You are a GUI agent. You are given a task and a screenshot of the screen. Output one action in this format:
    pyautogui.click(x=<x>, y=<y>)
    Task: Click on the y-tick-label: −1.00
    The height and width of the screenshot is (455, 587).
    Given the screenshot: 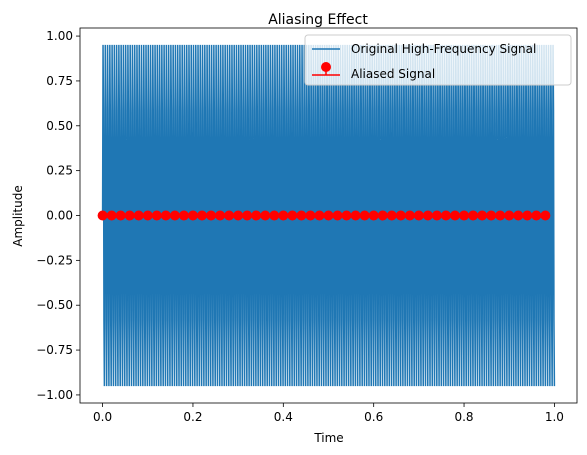 What is the action you would take?
    pyautogui.click(x=54, y=395)
    